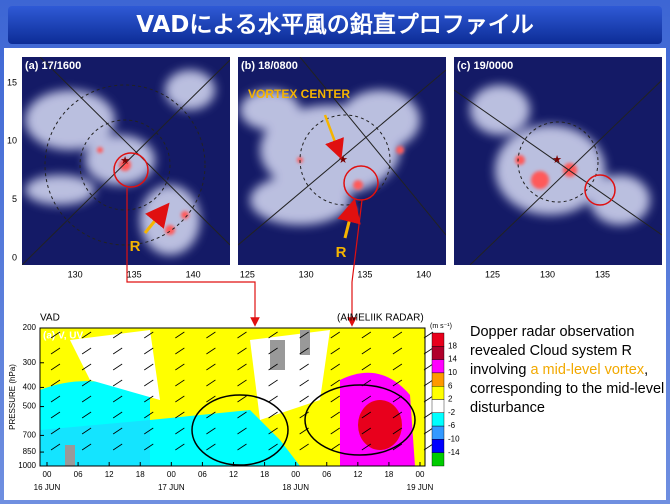  I want to click on y-tick-label: 300, so click(30, 362).